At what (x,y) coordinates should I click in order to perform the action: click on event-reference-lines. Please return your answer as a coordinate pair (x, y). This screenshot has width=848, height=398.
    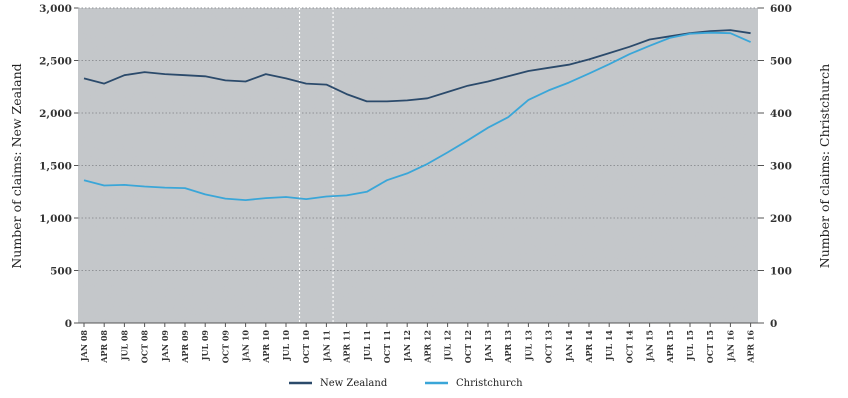
    Looking at the image, I should click on (316, 165).